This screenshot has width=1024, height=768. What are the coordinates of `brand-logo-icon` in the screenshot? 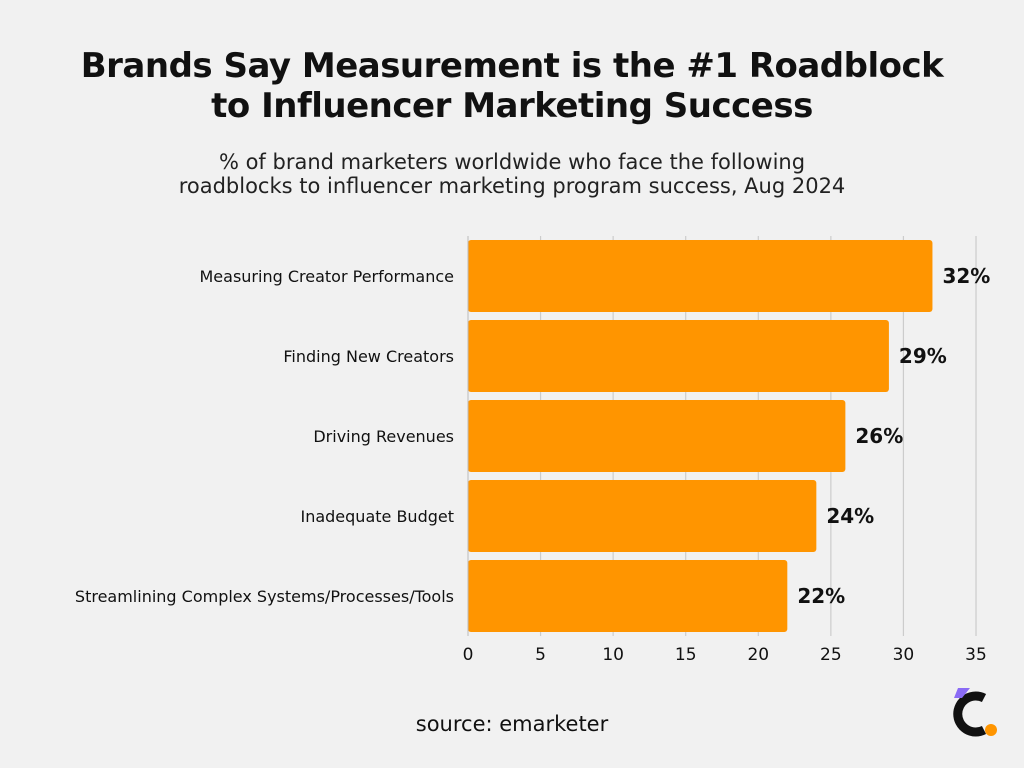 It's located at (975, 712).